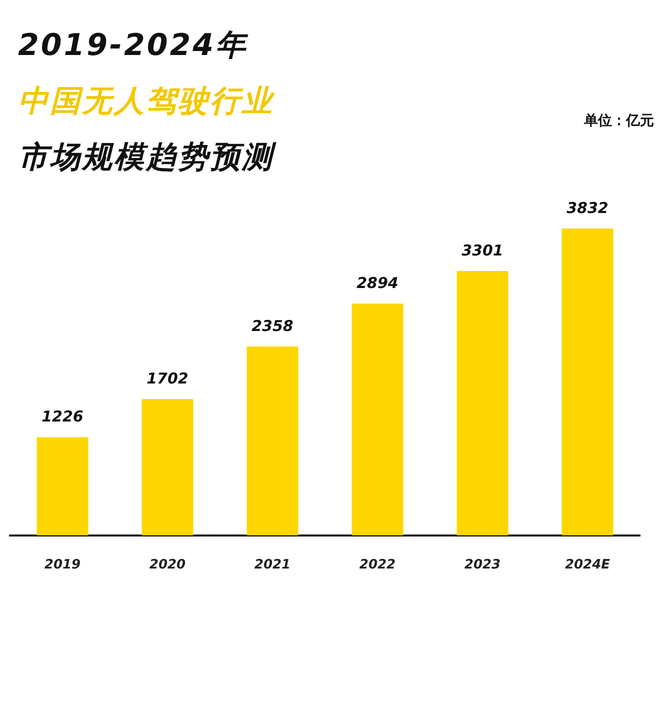  I want to click on chart-subtitle: 中国无人驾驶行业, so click(146, 102).